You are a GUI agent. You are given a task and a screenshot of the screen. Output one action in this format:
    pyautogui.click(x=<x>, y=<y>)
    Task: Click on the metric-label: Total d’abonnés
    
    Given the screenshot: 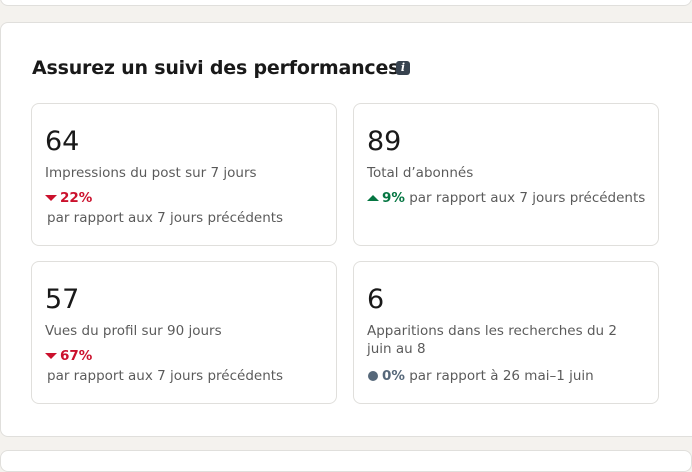 What is the action you would take?
    pyautogui.click(x=420, y=173)
    